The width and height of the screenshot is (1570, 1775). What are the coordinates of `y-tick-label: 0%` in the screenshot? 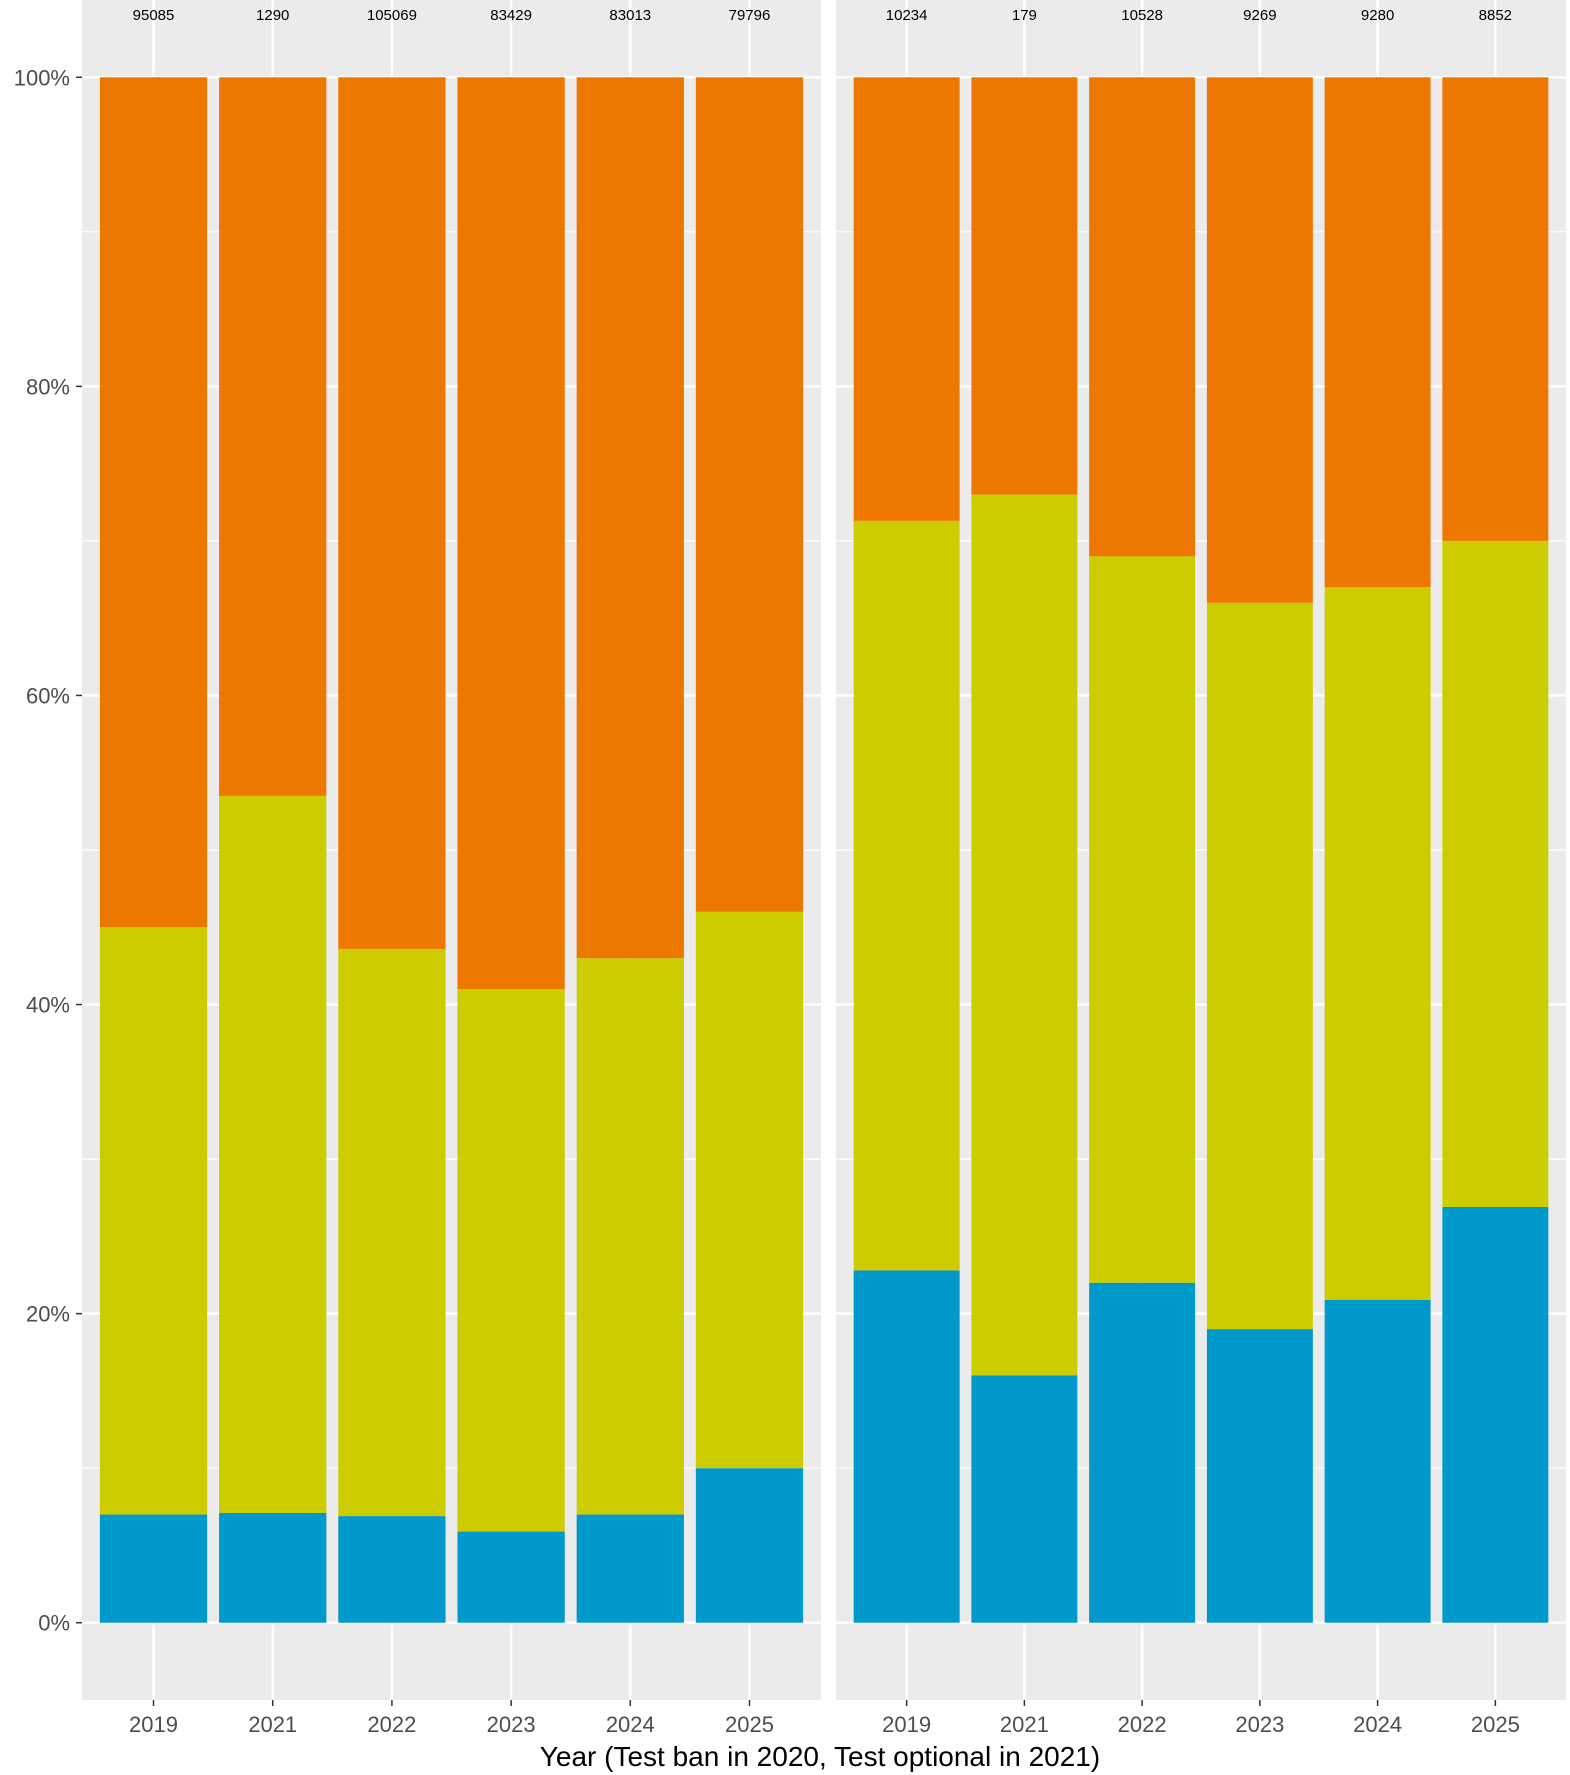 It's located at (54, 1623).